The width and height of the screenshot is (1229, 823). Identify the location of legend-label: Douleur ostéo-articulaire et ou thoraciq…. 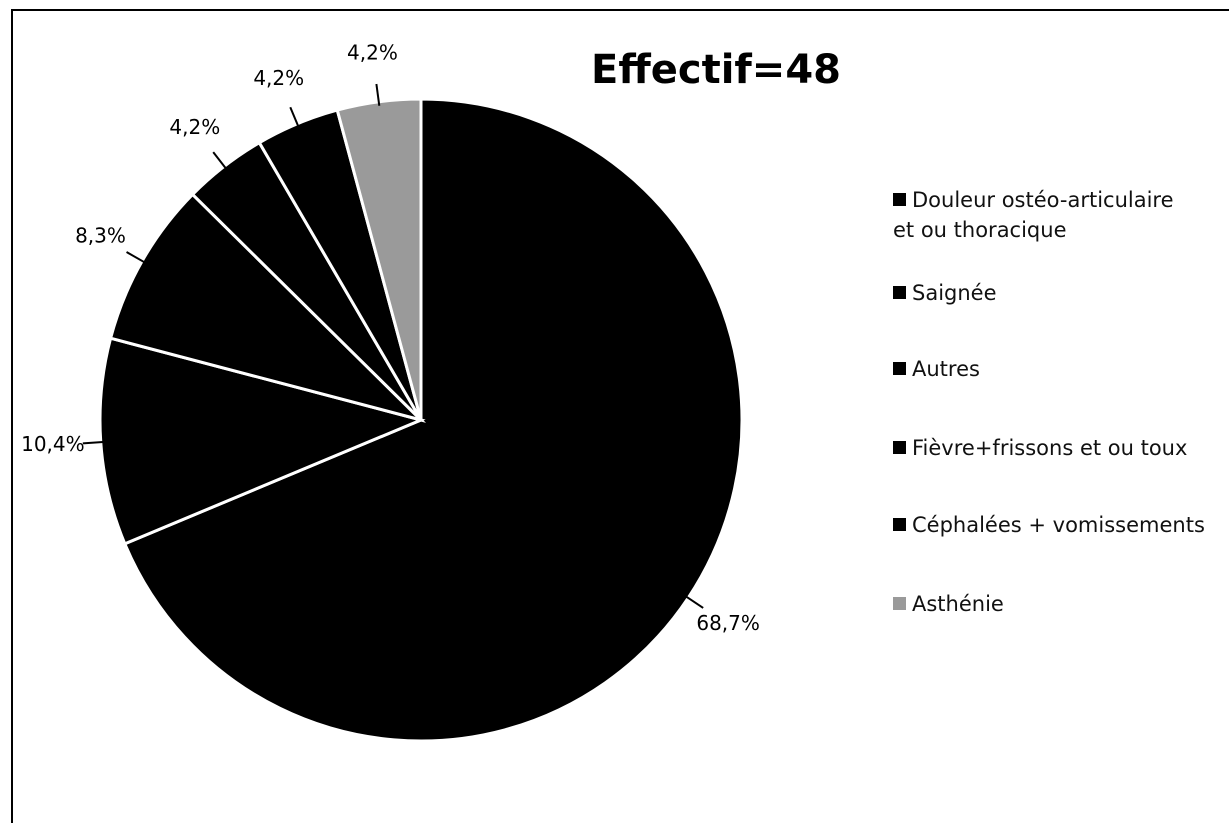
(1033, 215).